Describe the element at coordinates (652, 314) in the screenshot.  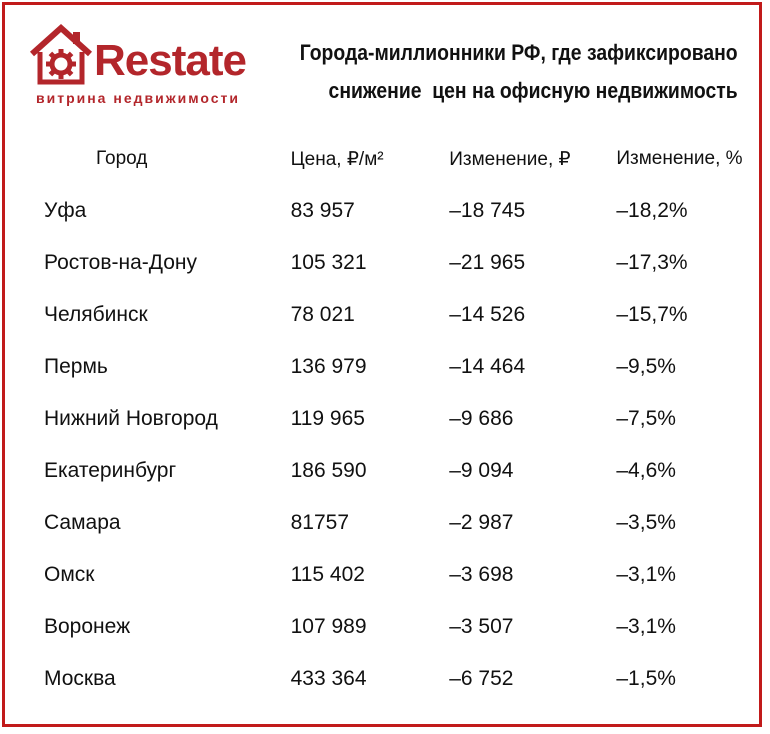
I see `cell-change-pct: –15,7%` at that location.